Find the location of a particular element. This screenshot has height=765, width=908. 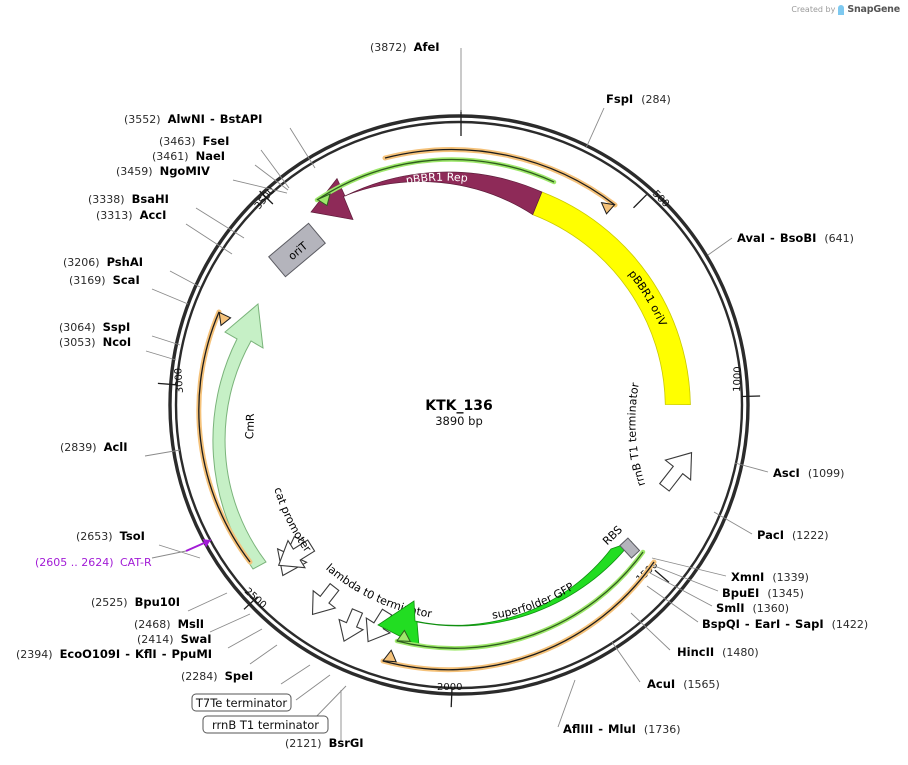

restriction-site-asci: AscI (1099) is located at coordinates (808, 473).